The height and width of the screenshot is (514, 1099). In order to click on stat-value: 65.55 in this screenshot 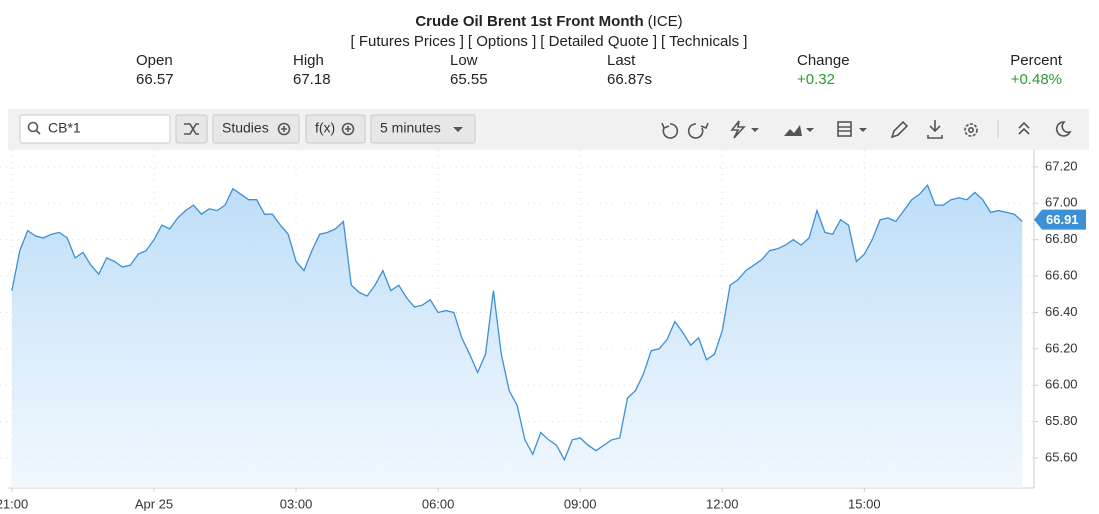, I will do `click(469, 79)`.